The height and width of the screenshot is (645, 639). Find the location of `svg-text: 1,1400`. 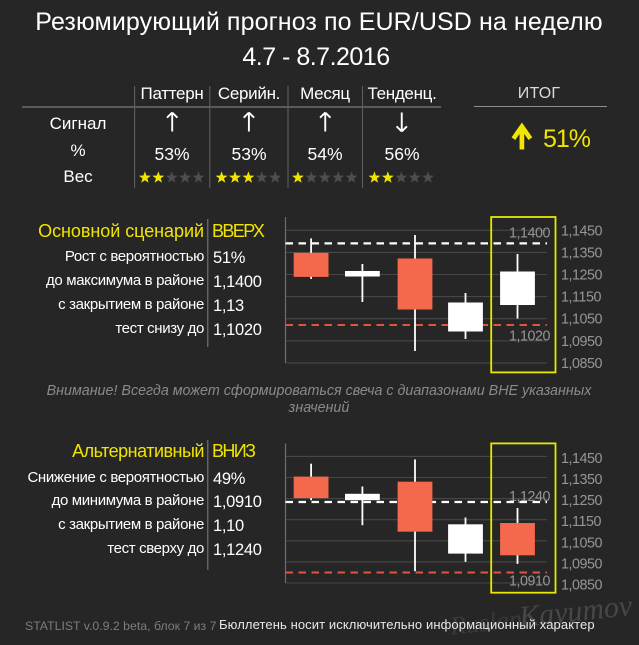

svg-text: 1,1400 is located at coordinates (530, 233).